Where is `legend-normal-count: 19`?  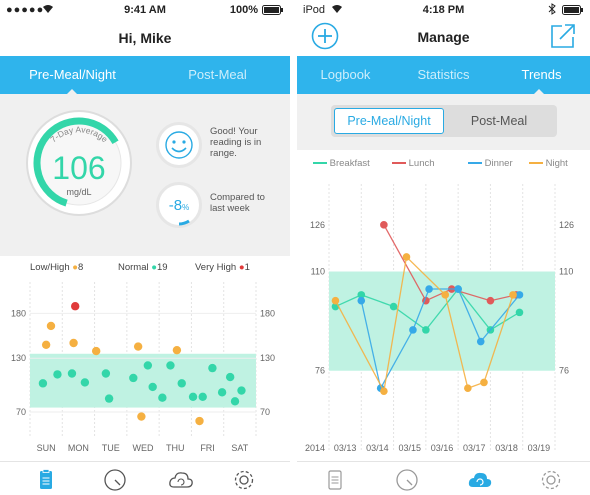
legend-normal-count: 19 is located at coordinates (162, 267).